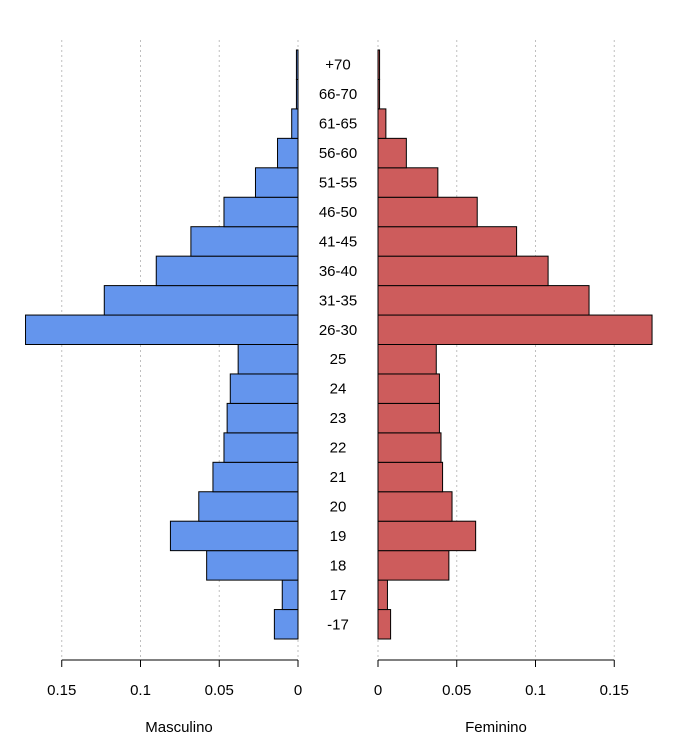  Describe the element at coordinates (338, 359) in the screenshot. I see `age-group-label: 25` at that location.